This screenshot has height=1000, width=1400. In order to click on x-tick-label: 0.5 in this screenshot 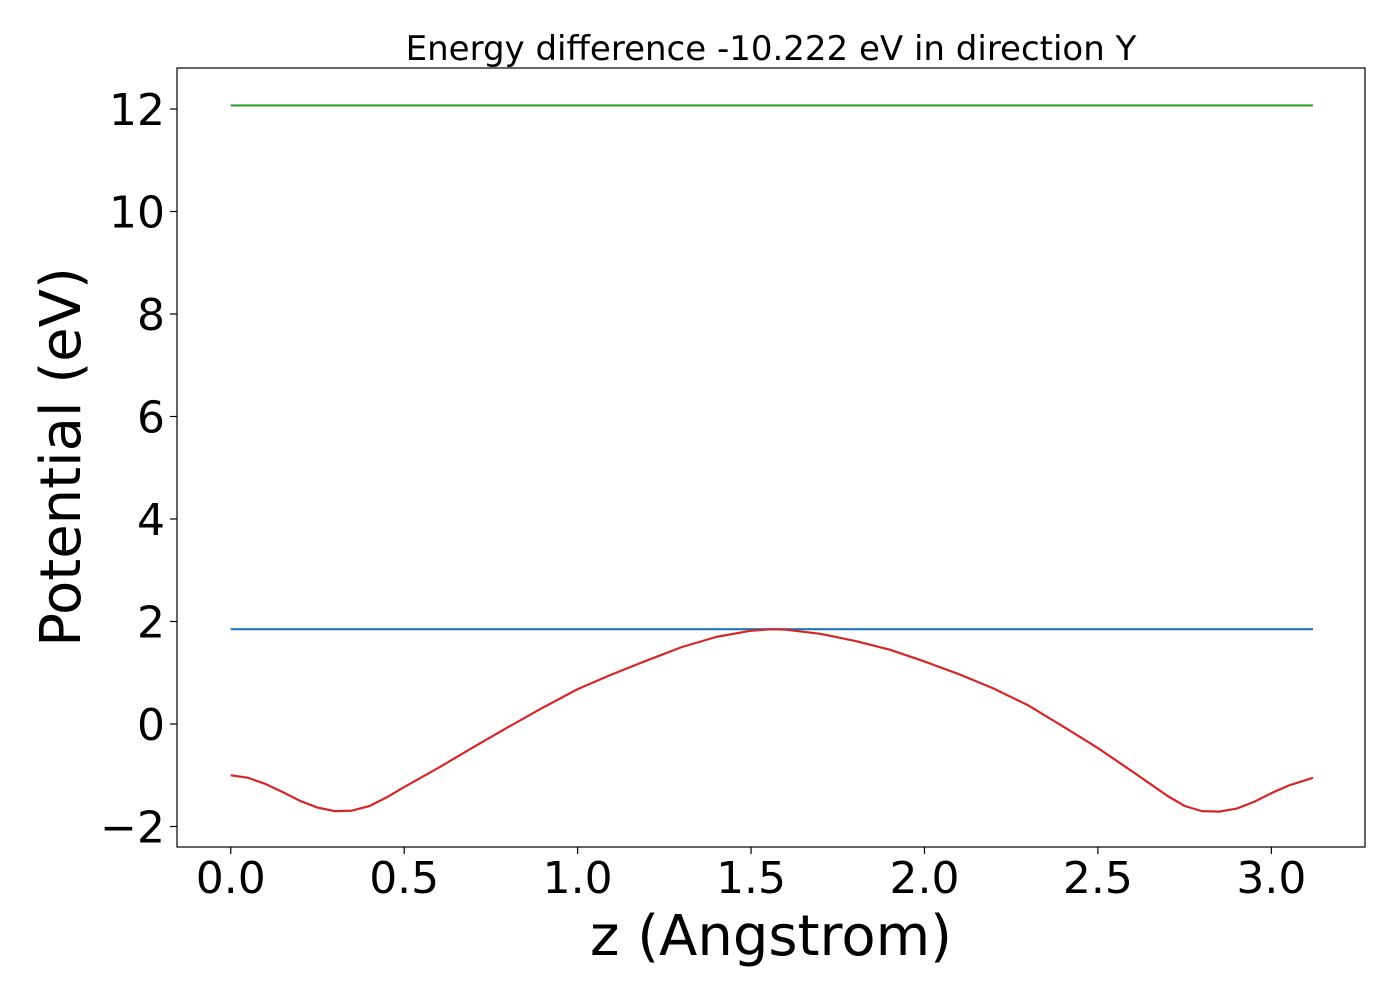, I will do `click(404, 878)`.